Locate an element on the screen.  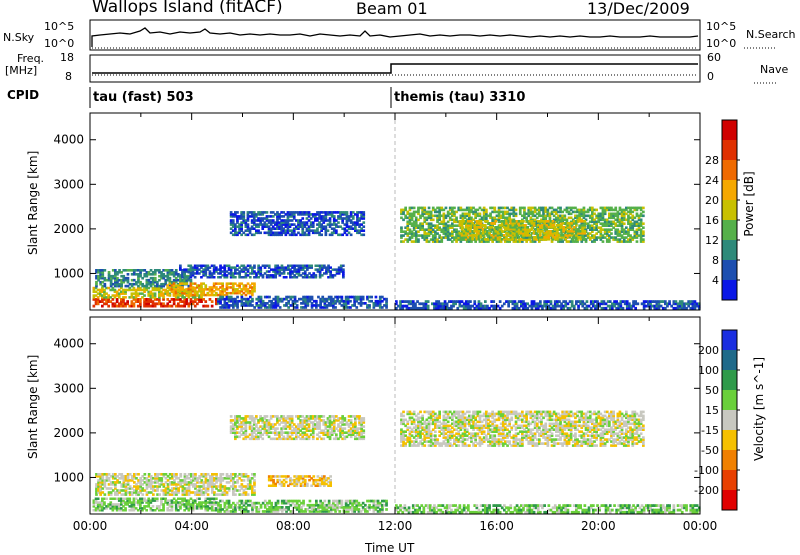
nsky-panel-frame is located at coordinates (395, 35).